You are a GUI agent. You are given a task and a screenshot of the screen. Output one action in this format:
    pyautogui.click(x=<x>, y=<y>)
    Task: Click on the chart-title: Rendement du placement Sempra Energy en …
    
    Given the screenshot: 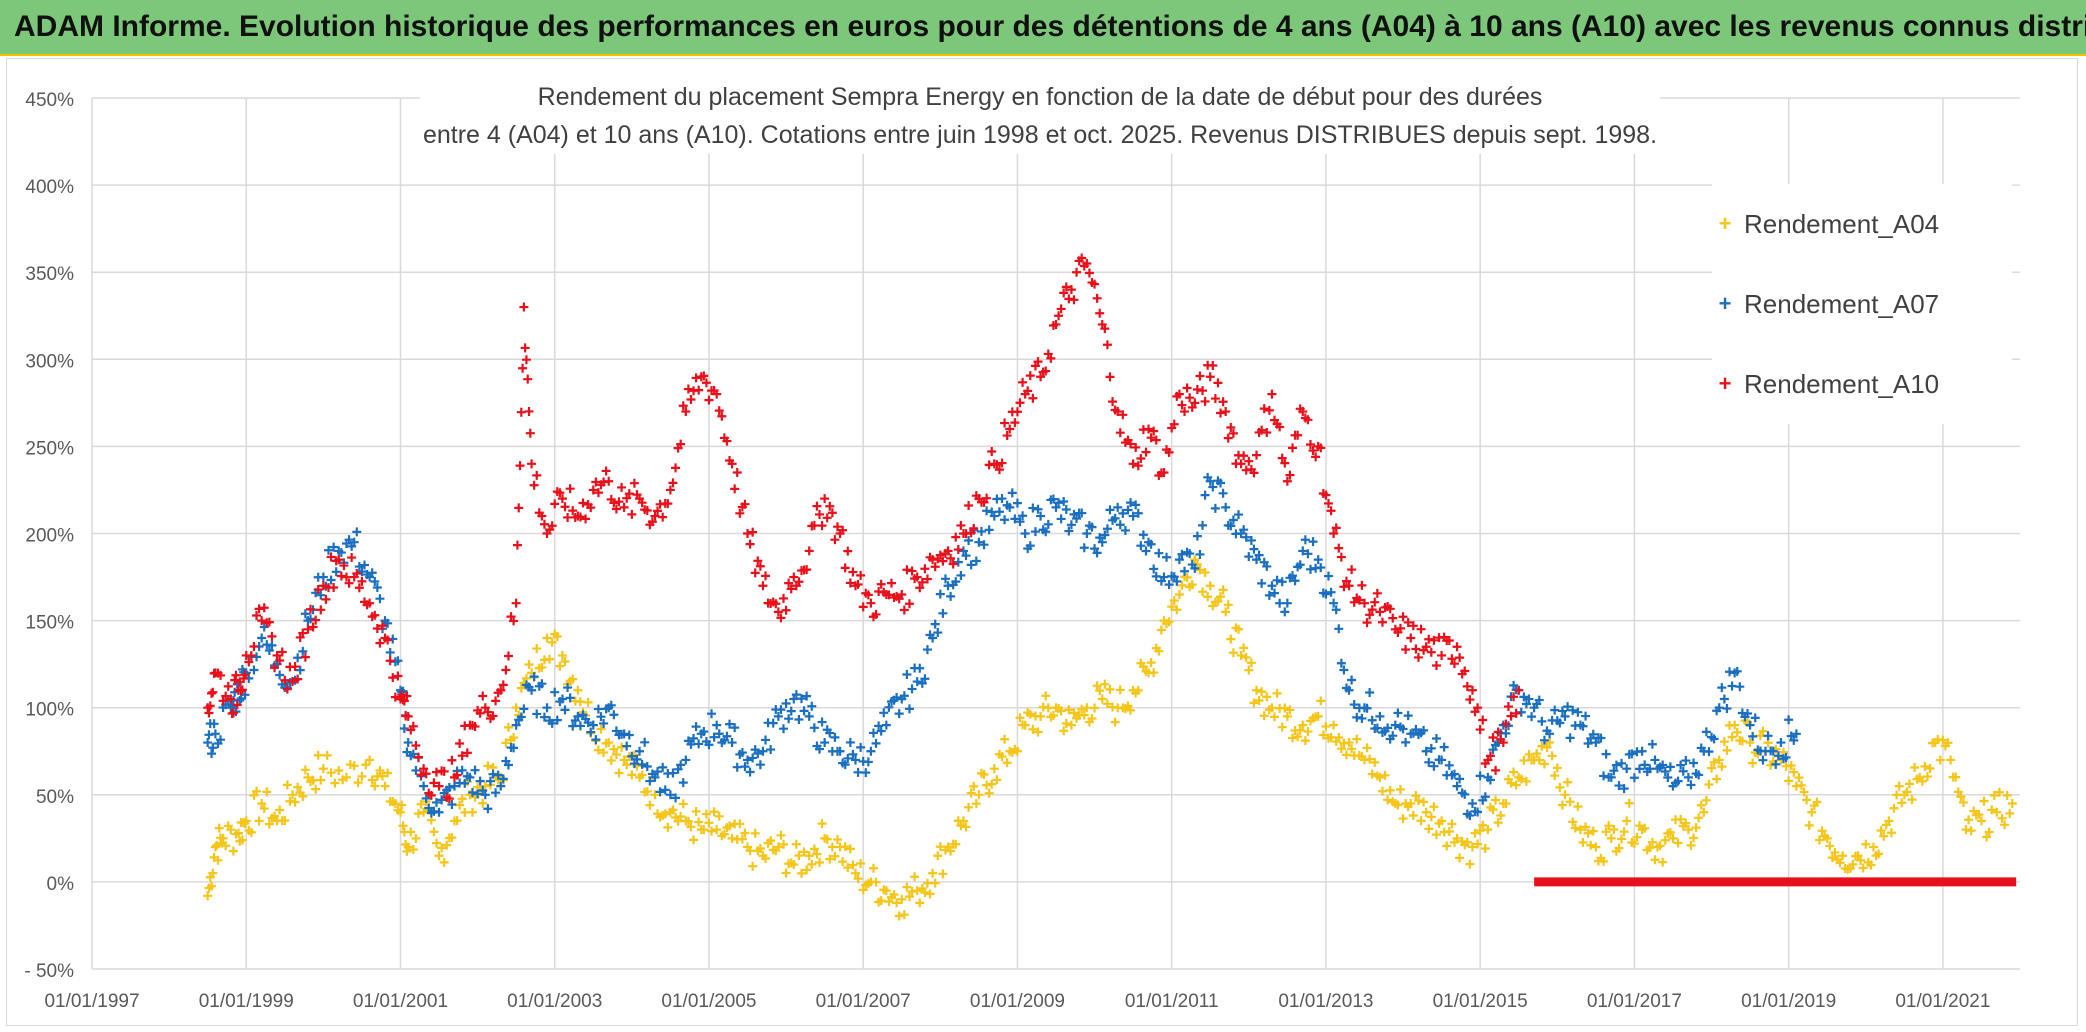 What is the action you would take?
    pyautogui.click(x=1040, y=116)
    